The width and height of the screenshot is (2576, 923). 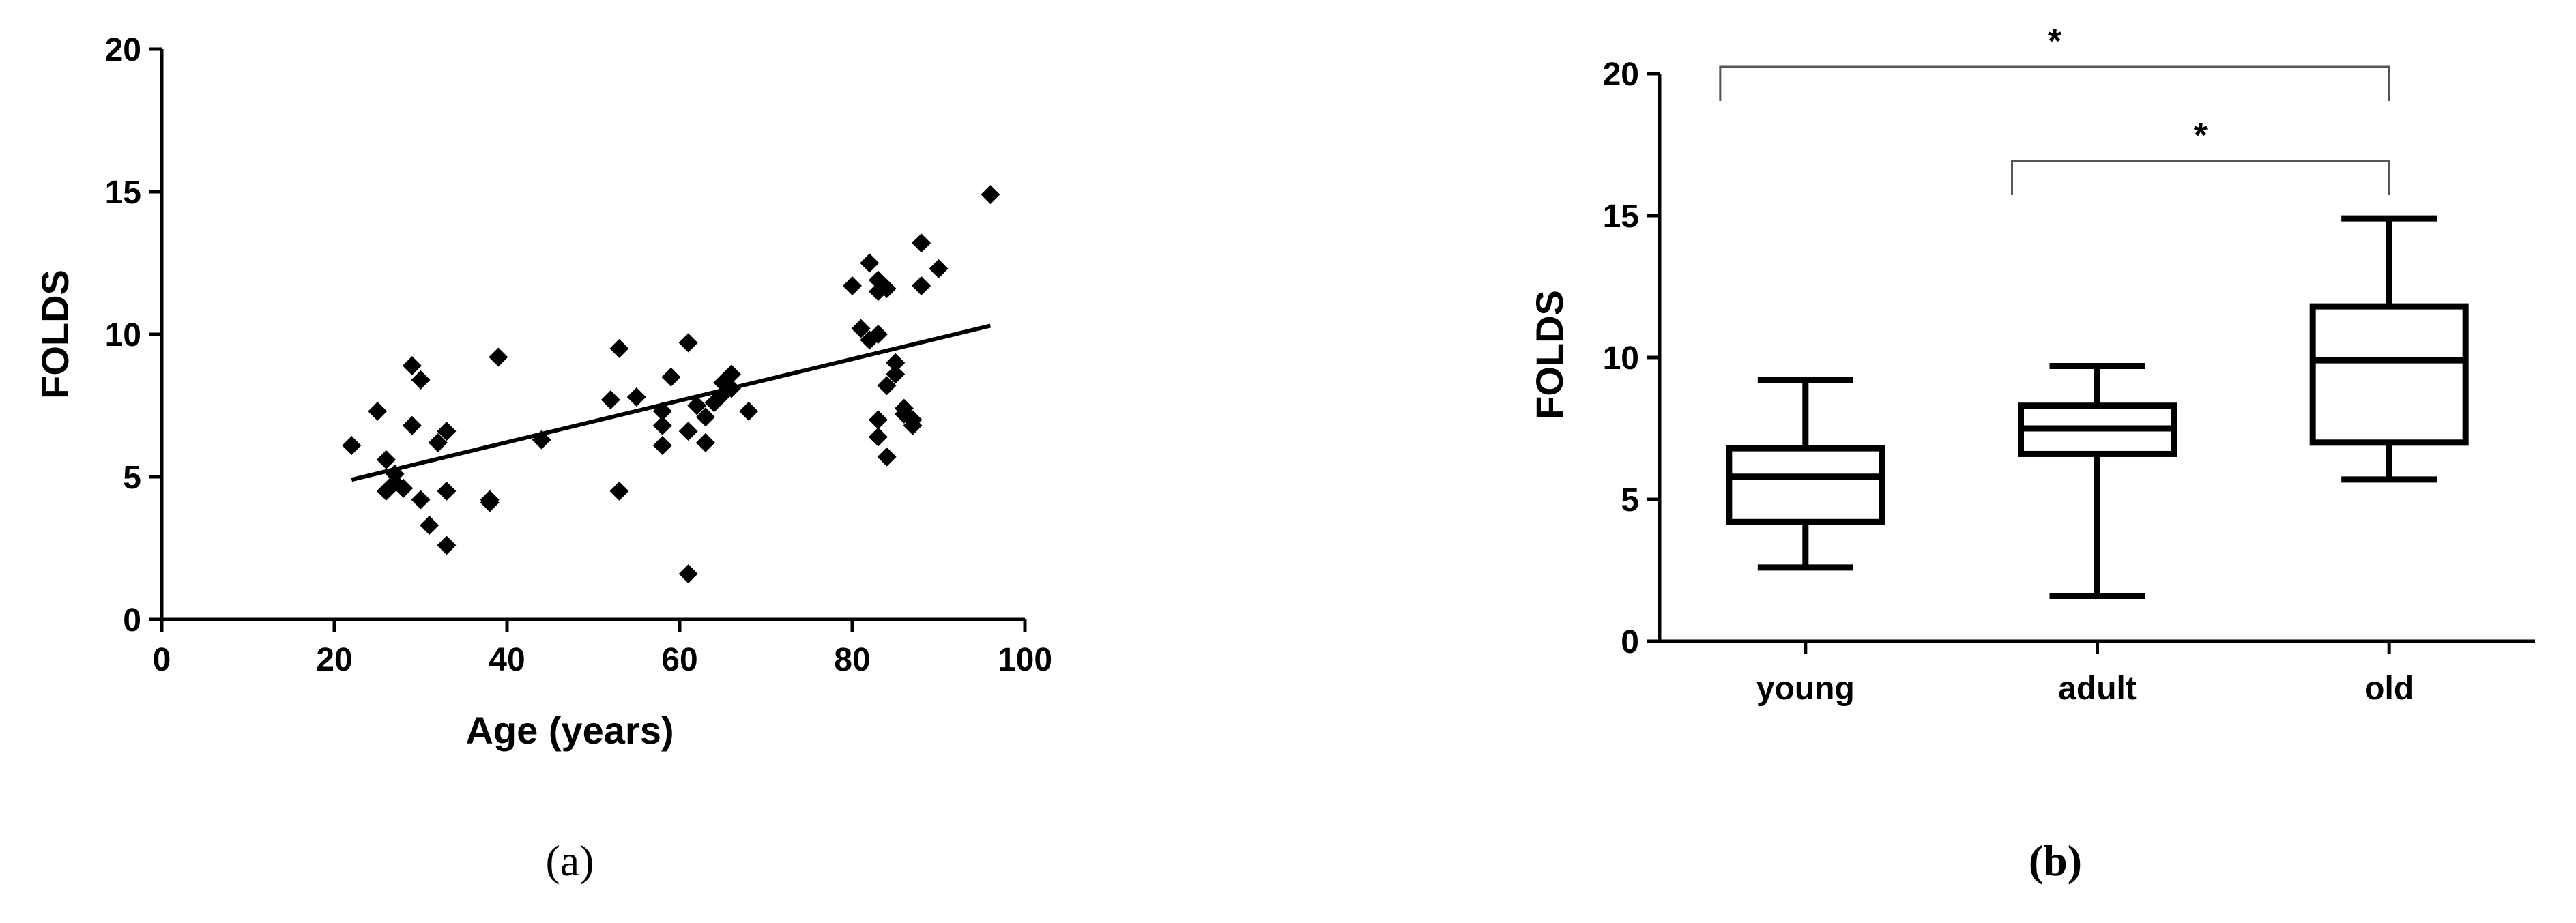 I want to click on regression-line, so click(x=671, y=402).